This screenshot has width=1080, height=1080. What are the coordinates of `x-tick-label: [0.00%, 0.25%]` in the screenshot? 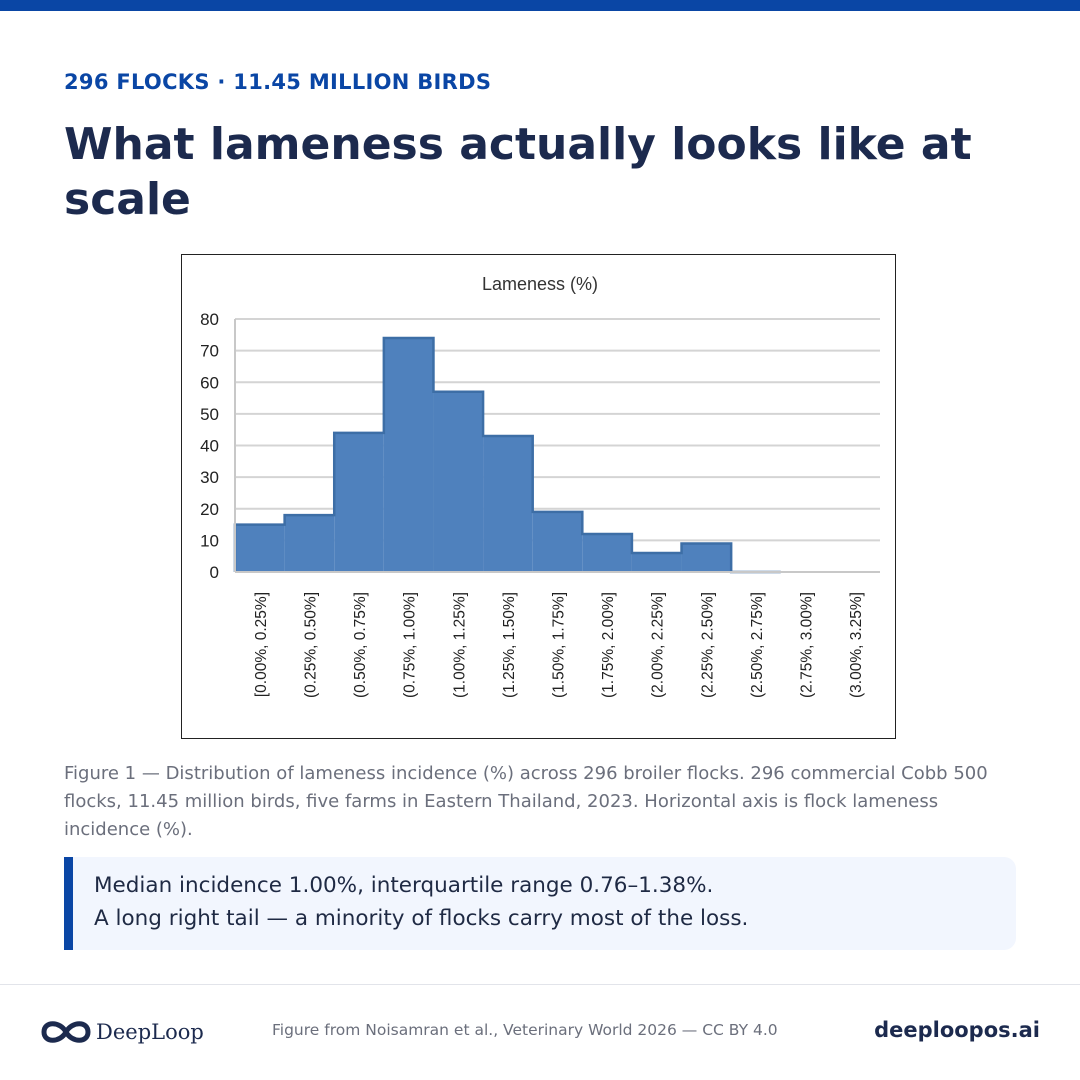 It's located at (261, 644).